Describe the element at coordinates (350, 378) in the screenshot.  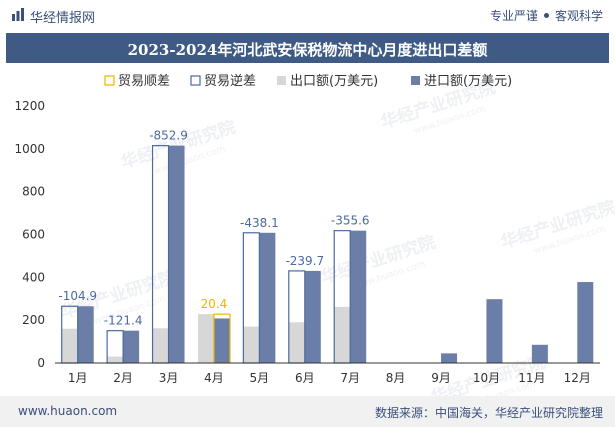
I see `x-tick-label: 7月` at that location.